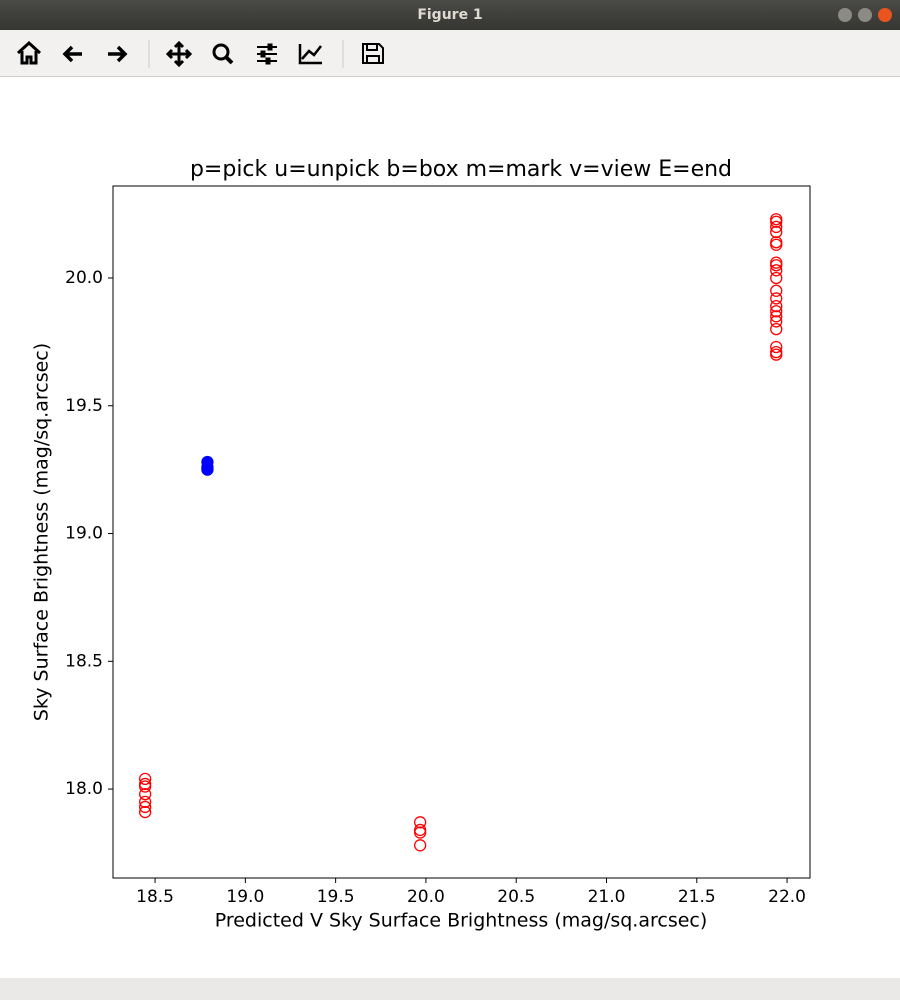 The height and width of the screenshot is (1004, 900). I want to click on edit-axes-button, so click(310, 54).